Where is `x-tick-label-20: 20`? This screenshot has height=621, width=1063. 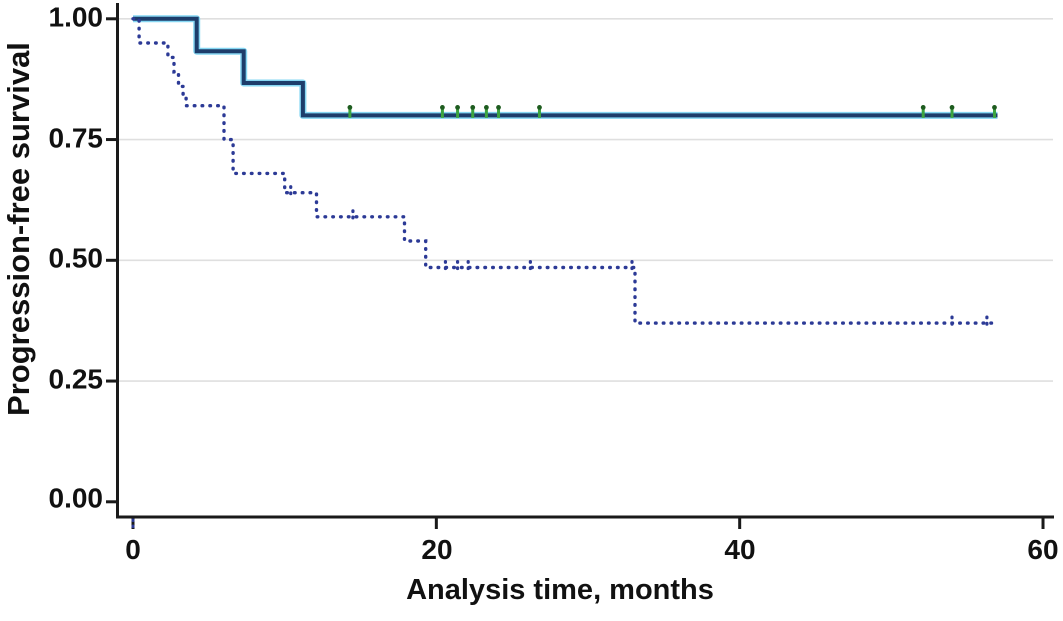
x-tick-label-20: 20 is located at coordinates (437, 549).